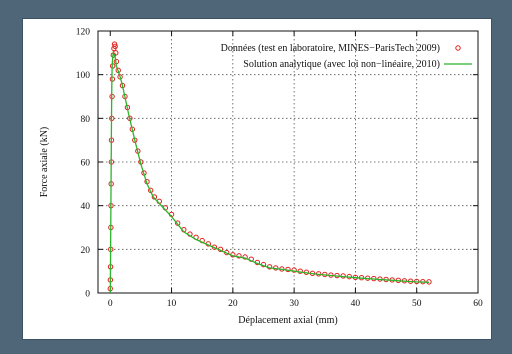 The width and height of the screenshot is (512, 354). Describe the element at coordinates (294, 304) in the screenshot. I see `x-tick-label: 30` at that location.